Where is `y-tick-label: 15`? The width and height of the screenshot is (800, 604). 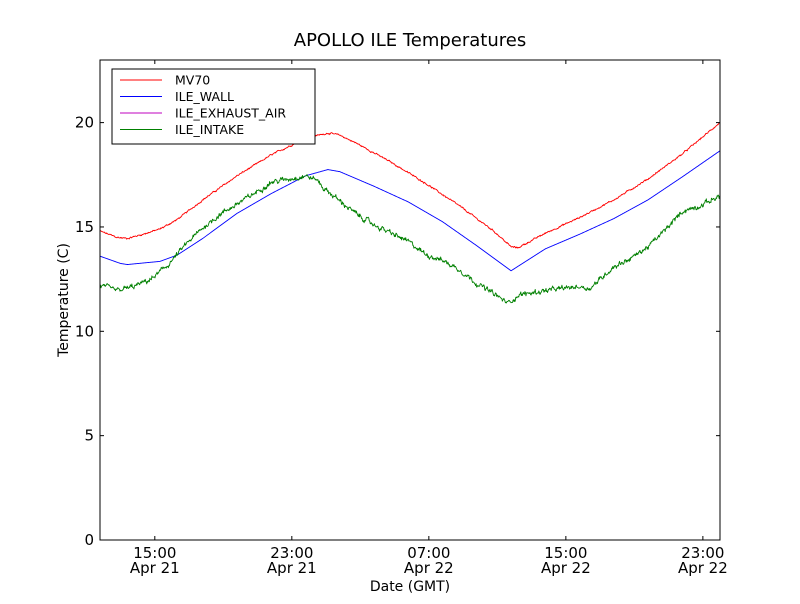
y-tick-label: 15 is located at coordinates (84, 227).